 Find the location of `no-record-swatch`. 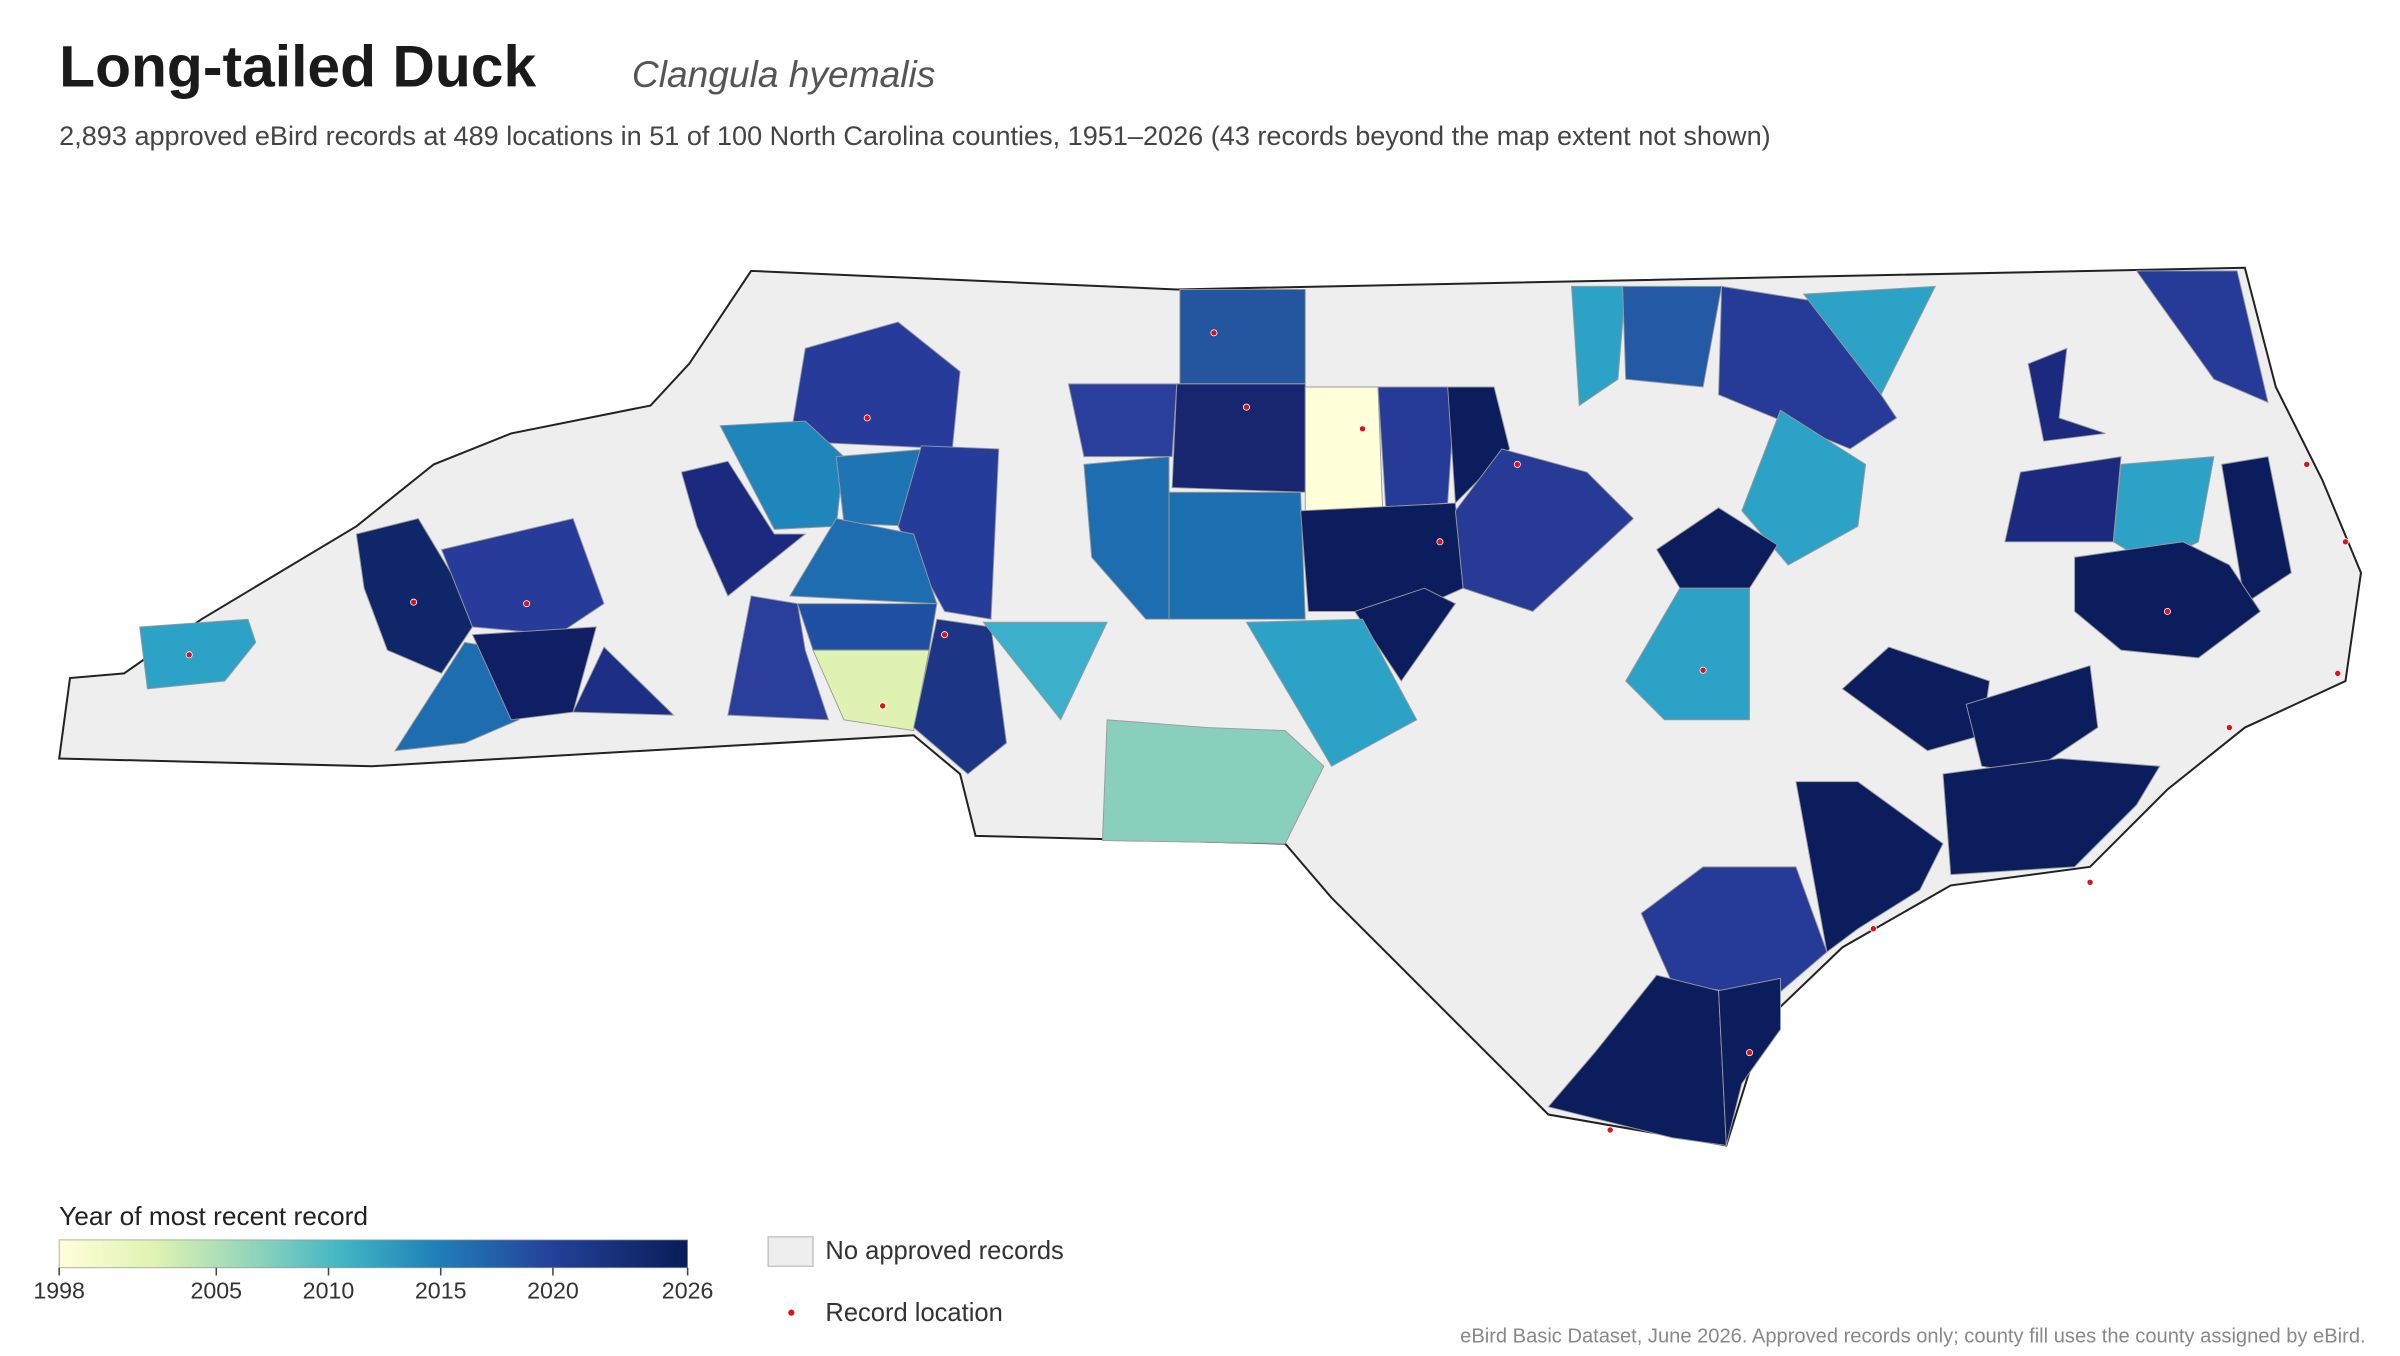

no-record-swatch is located at coordinates (790, 1251).